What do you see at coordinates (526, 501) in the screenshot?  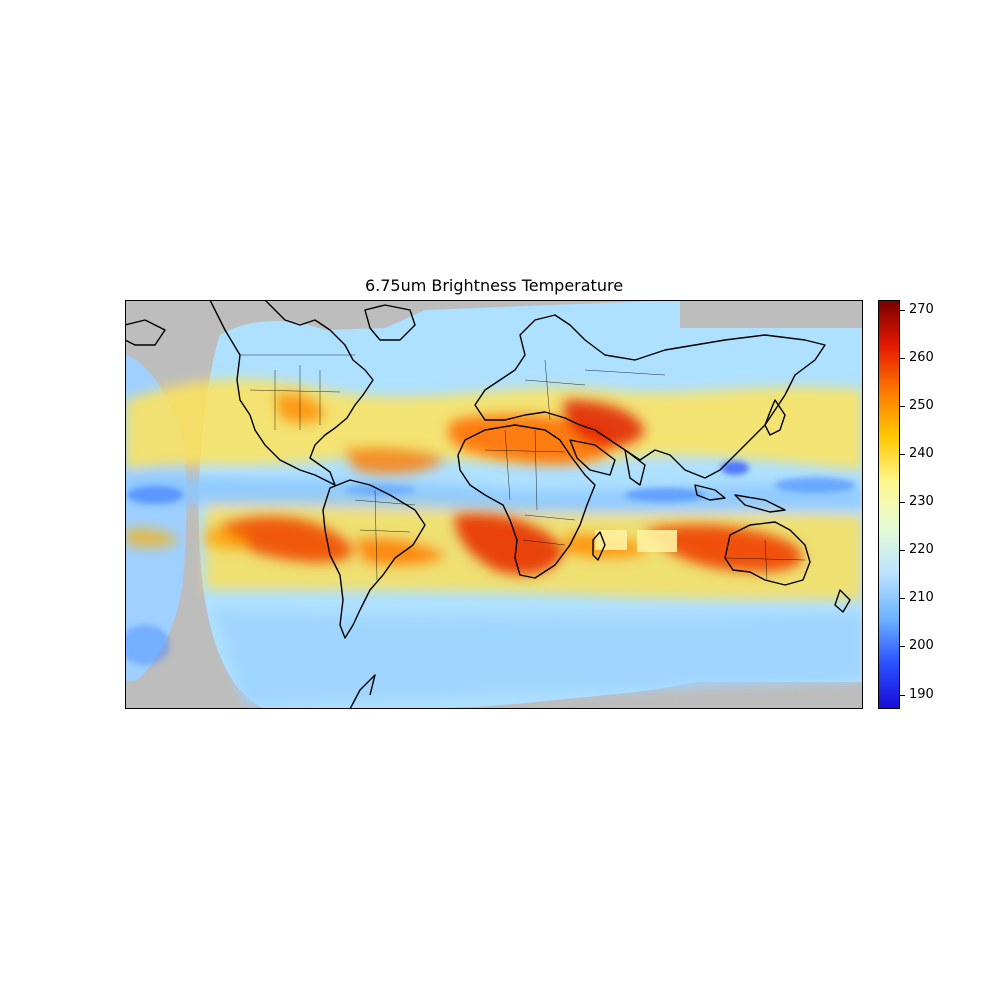 I see `coastline-africa` at bounding box center [526, 501].